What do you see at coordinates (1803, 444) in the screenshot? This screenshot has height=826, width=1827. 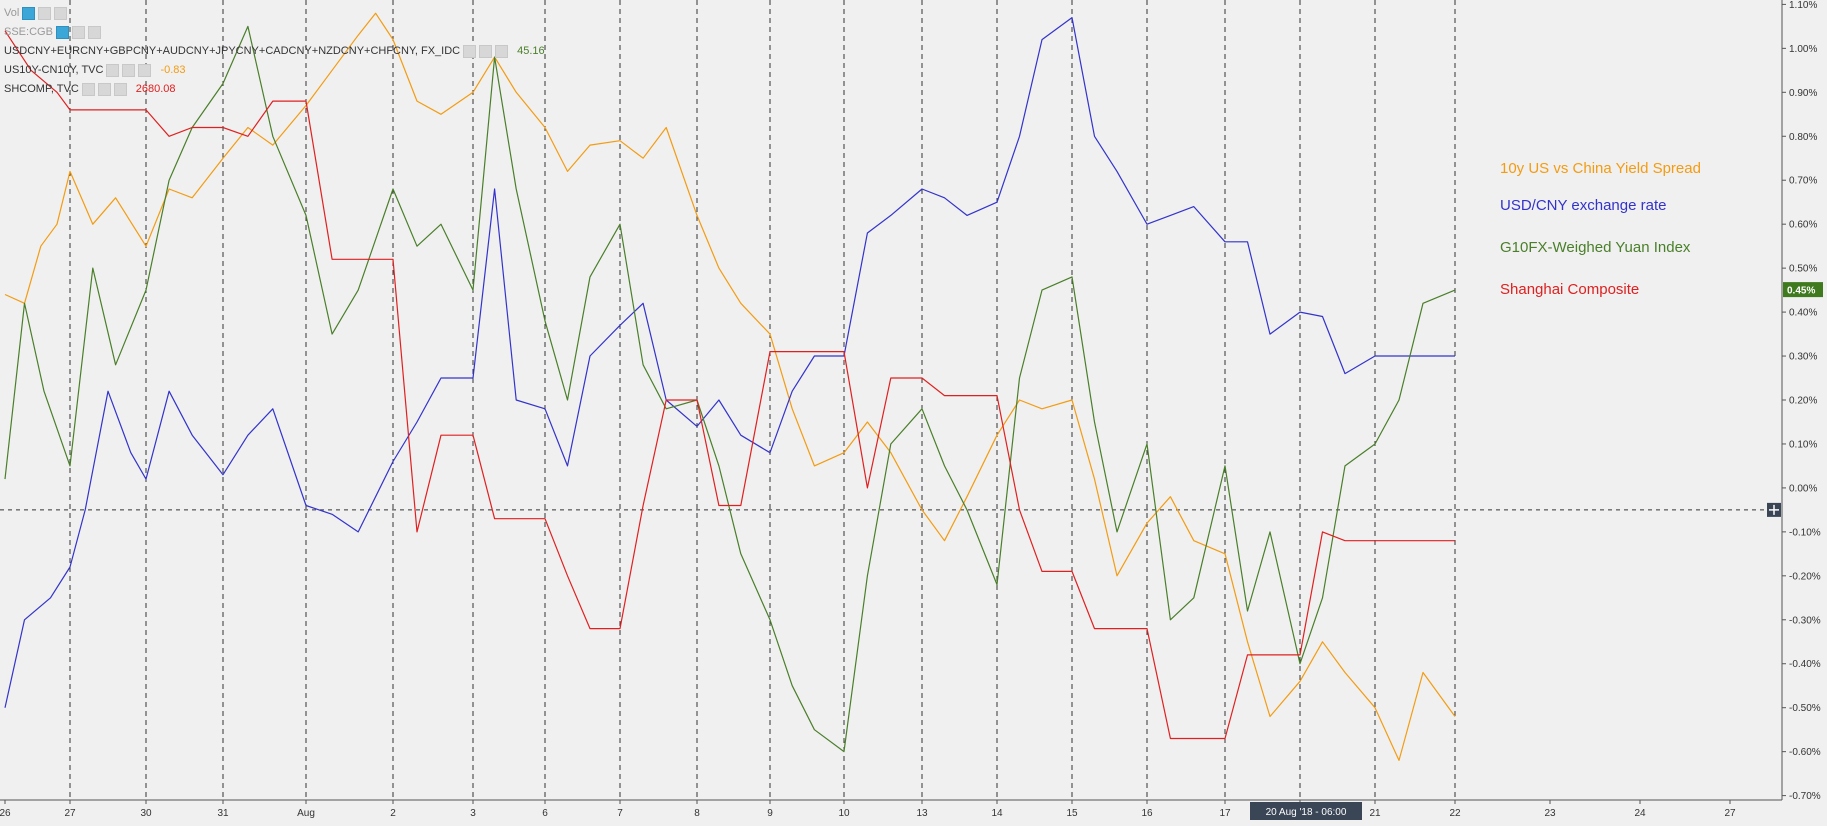 I see `y-tick-label: 0.10%` at bounding box center [1803, 444].